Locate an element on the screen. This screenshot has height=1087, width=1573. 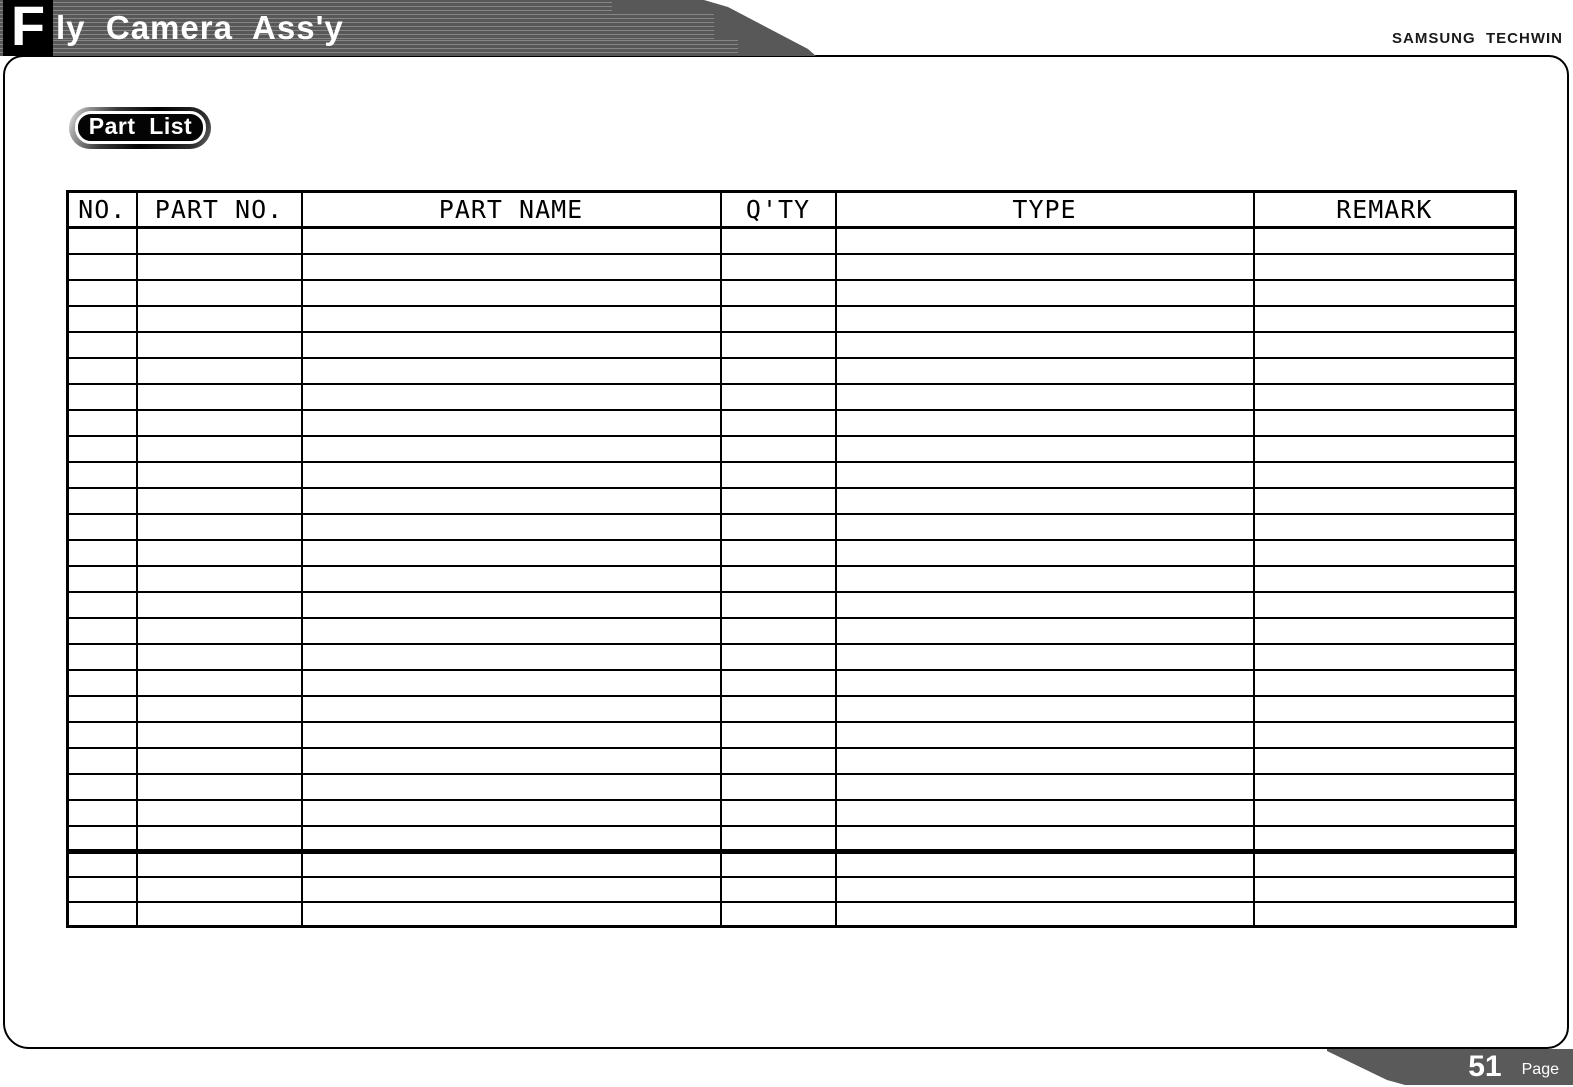
column-header-part-no: PART NO. is located at coordinates (219, 209).